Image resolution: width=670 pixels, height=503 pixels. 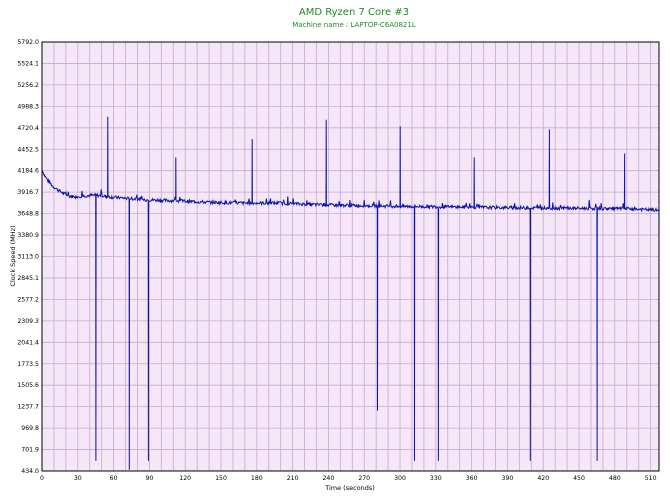 I want to click on chart-subtitle: Machine name : LAPTOP-C6A0821L, so click(x=354, y=25).